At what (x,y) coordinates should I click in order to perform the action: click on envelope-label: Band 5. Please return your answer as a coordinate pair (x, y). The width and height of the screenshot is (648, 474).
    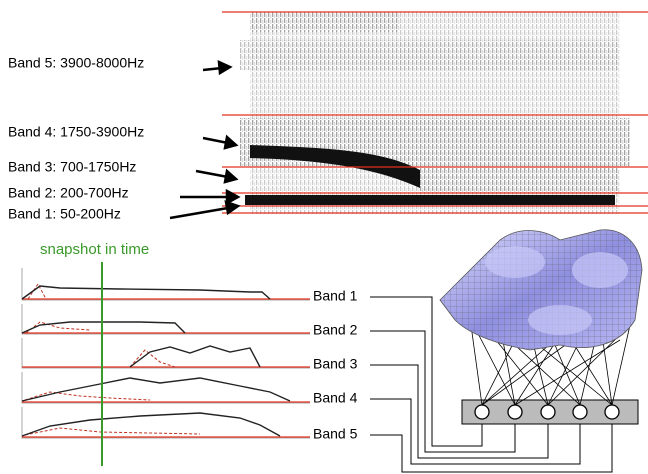
    Looking at the image, I should click on (335, 434).